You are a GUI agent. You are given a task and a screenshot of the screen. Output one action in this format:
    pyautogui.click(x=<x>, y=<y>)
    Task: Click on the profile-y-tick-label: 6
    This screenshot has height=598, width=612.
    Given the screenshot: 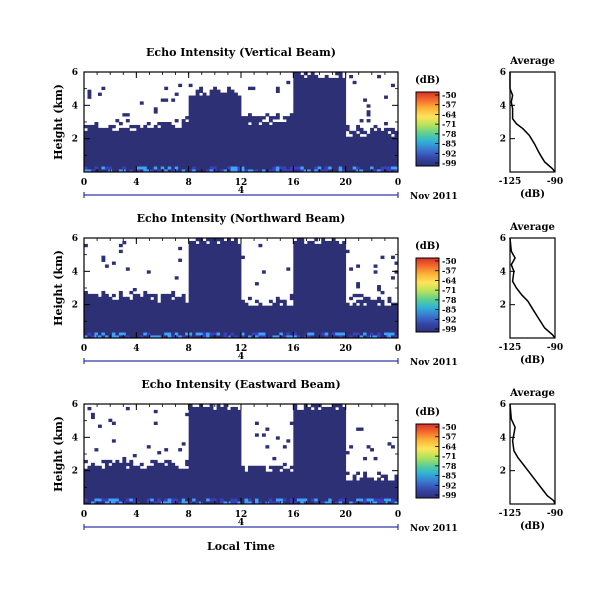 What is the action you would take?
    pyautogui.click(x=503, y=73)
    